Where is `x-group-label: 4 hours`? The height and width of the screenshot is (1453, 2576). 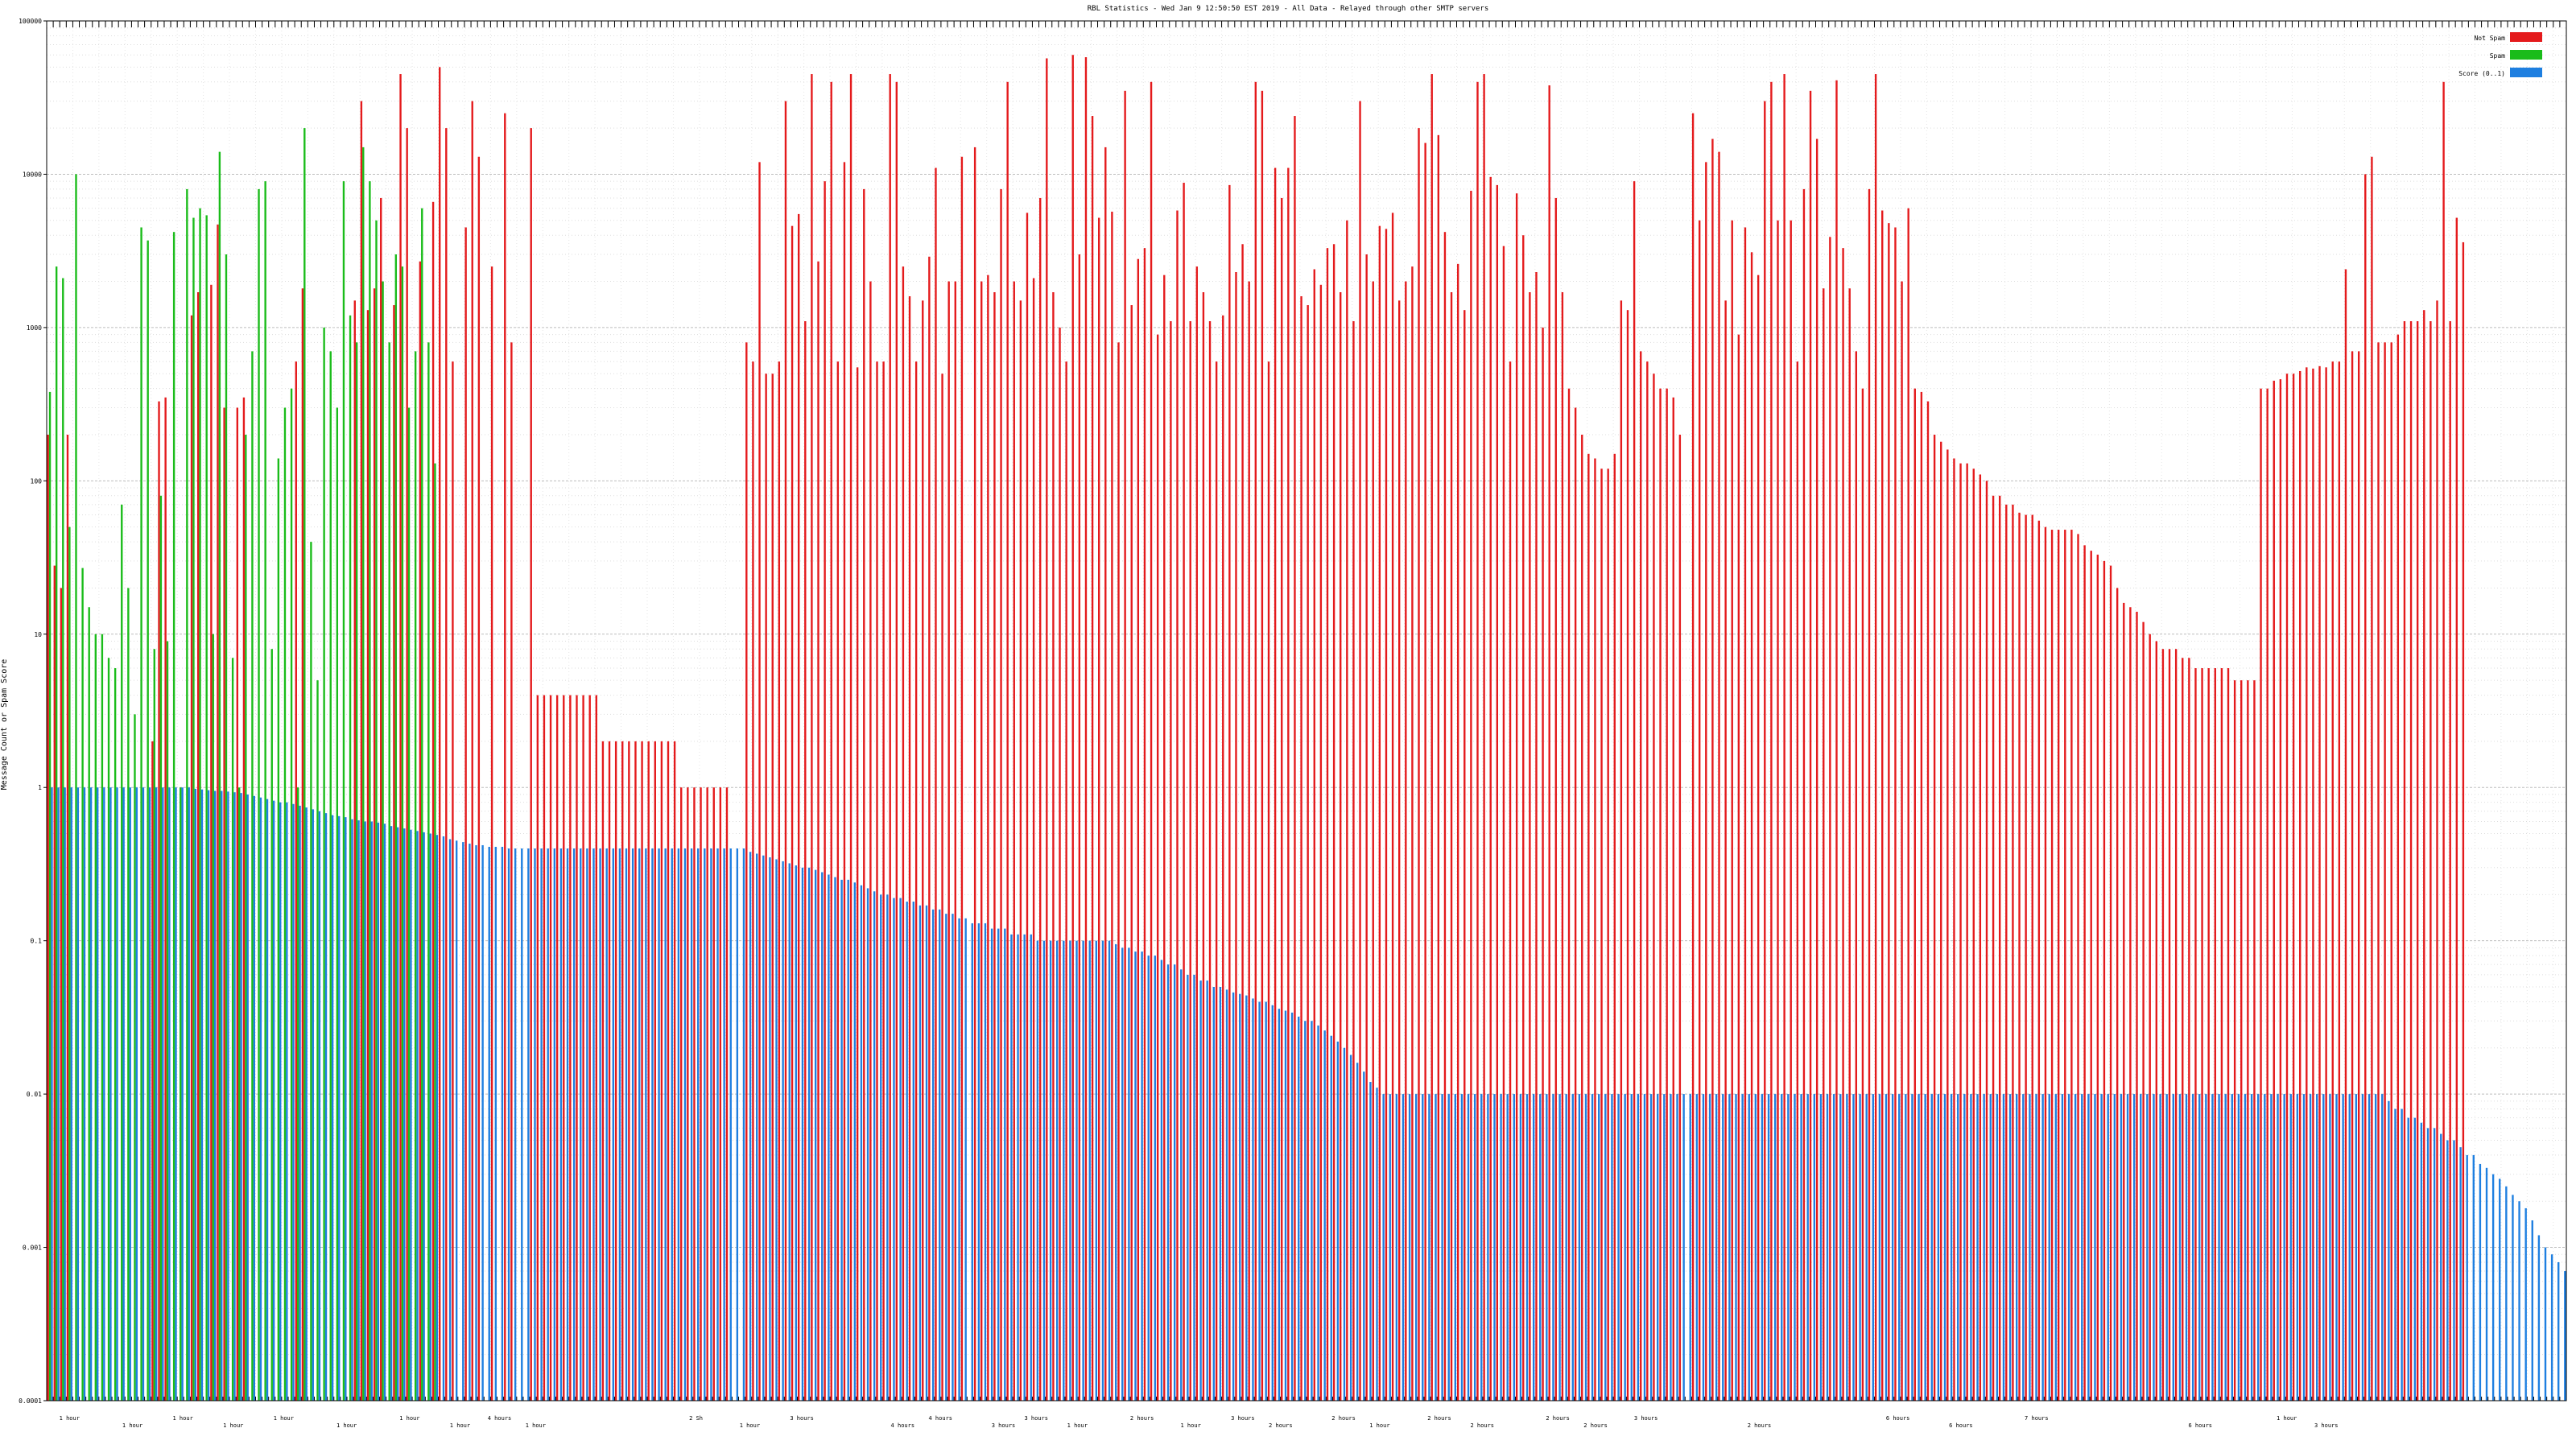 x-group-label: 4 hours is located at coordinates (500, 1418).